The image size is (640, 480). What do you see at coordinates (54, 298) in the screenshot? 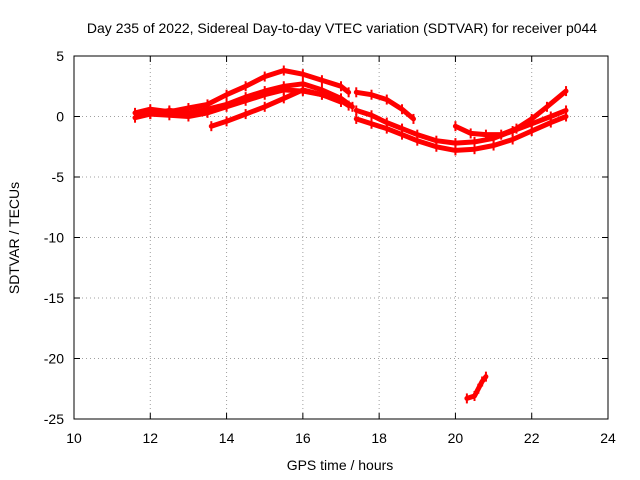
I see `y-tick-label: -15` at bounding box center [54, 298].